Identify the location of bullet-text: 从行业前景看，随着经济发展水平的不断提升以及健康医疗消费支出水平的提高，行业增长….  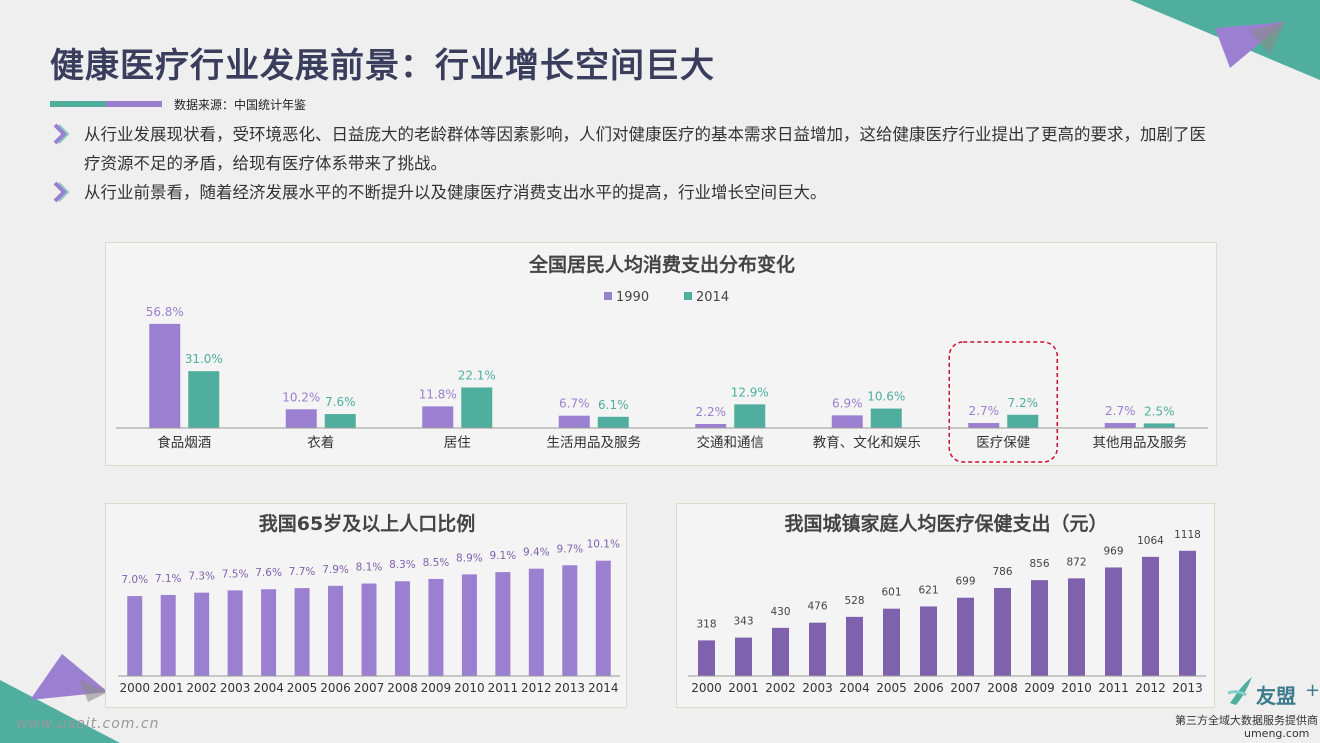
(455, 192).